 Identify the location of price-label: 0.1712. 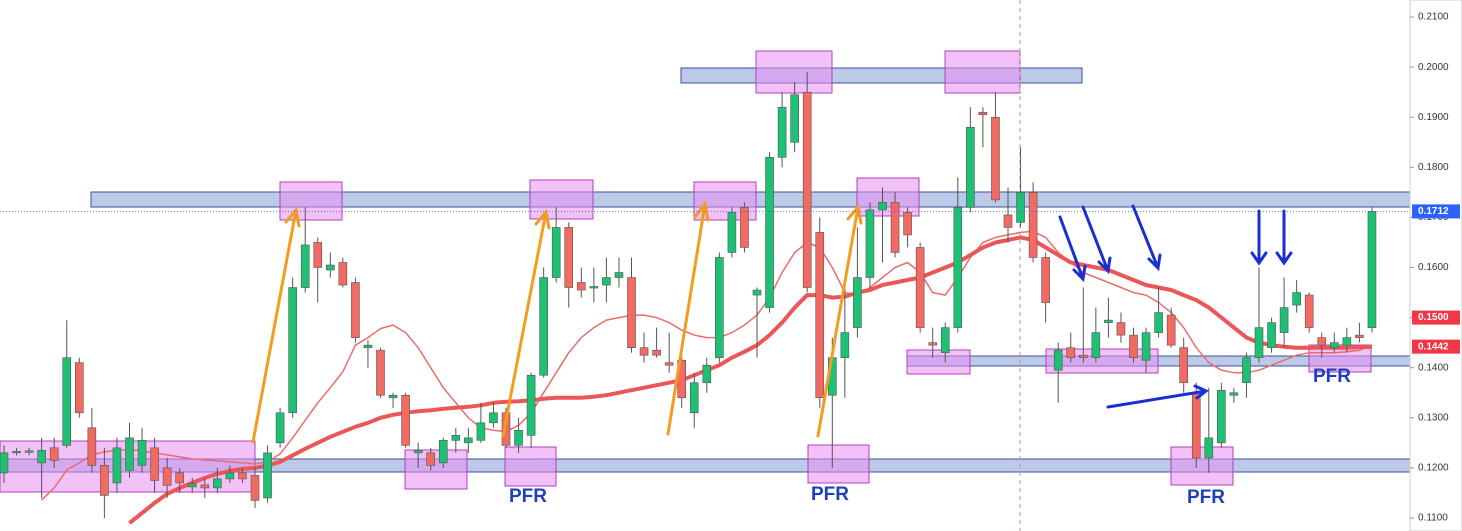
(1433, 211).